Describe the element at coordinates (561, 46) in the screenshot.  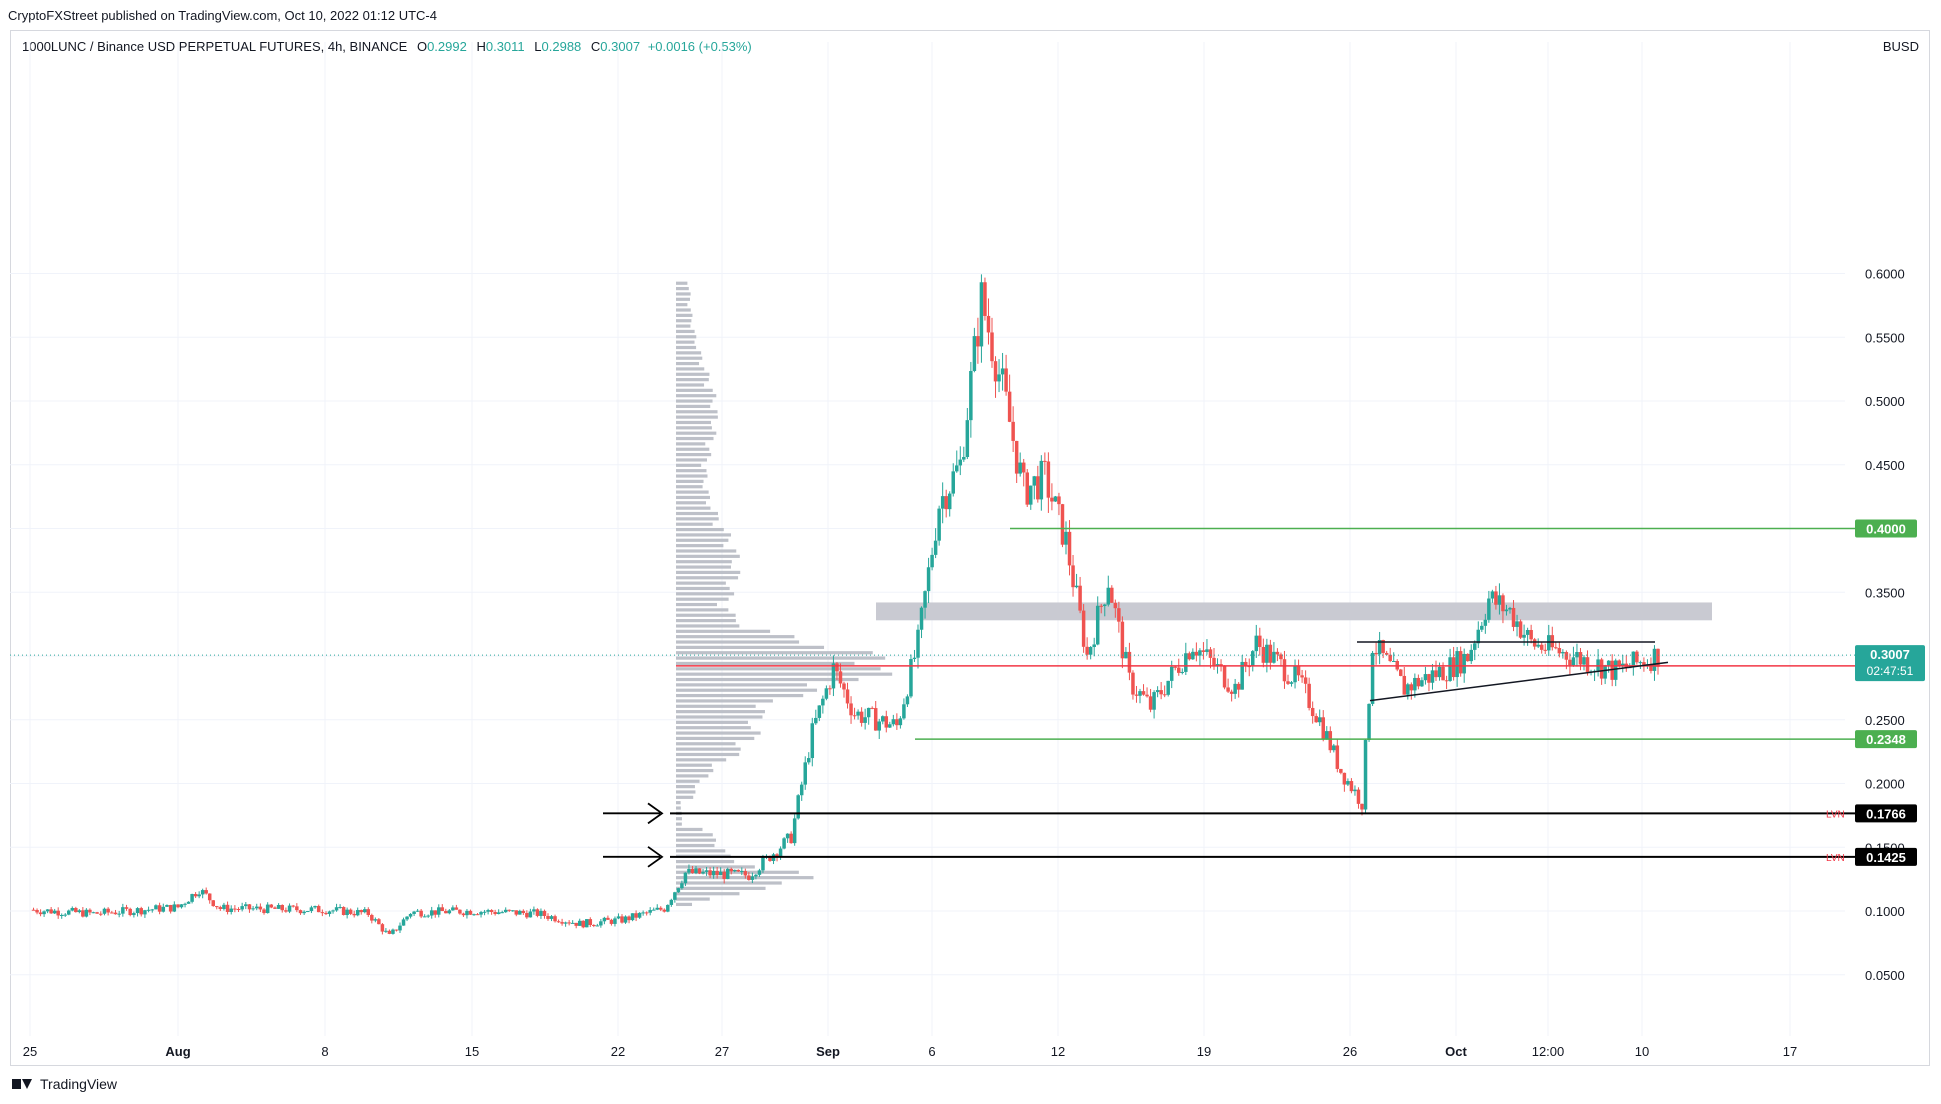
I see `low-value: 0.2988` at that location.